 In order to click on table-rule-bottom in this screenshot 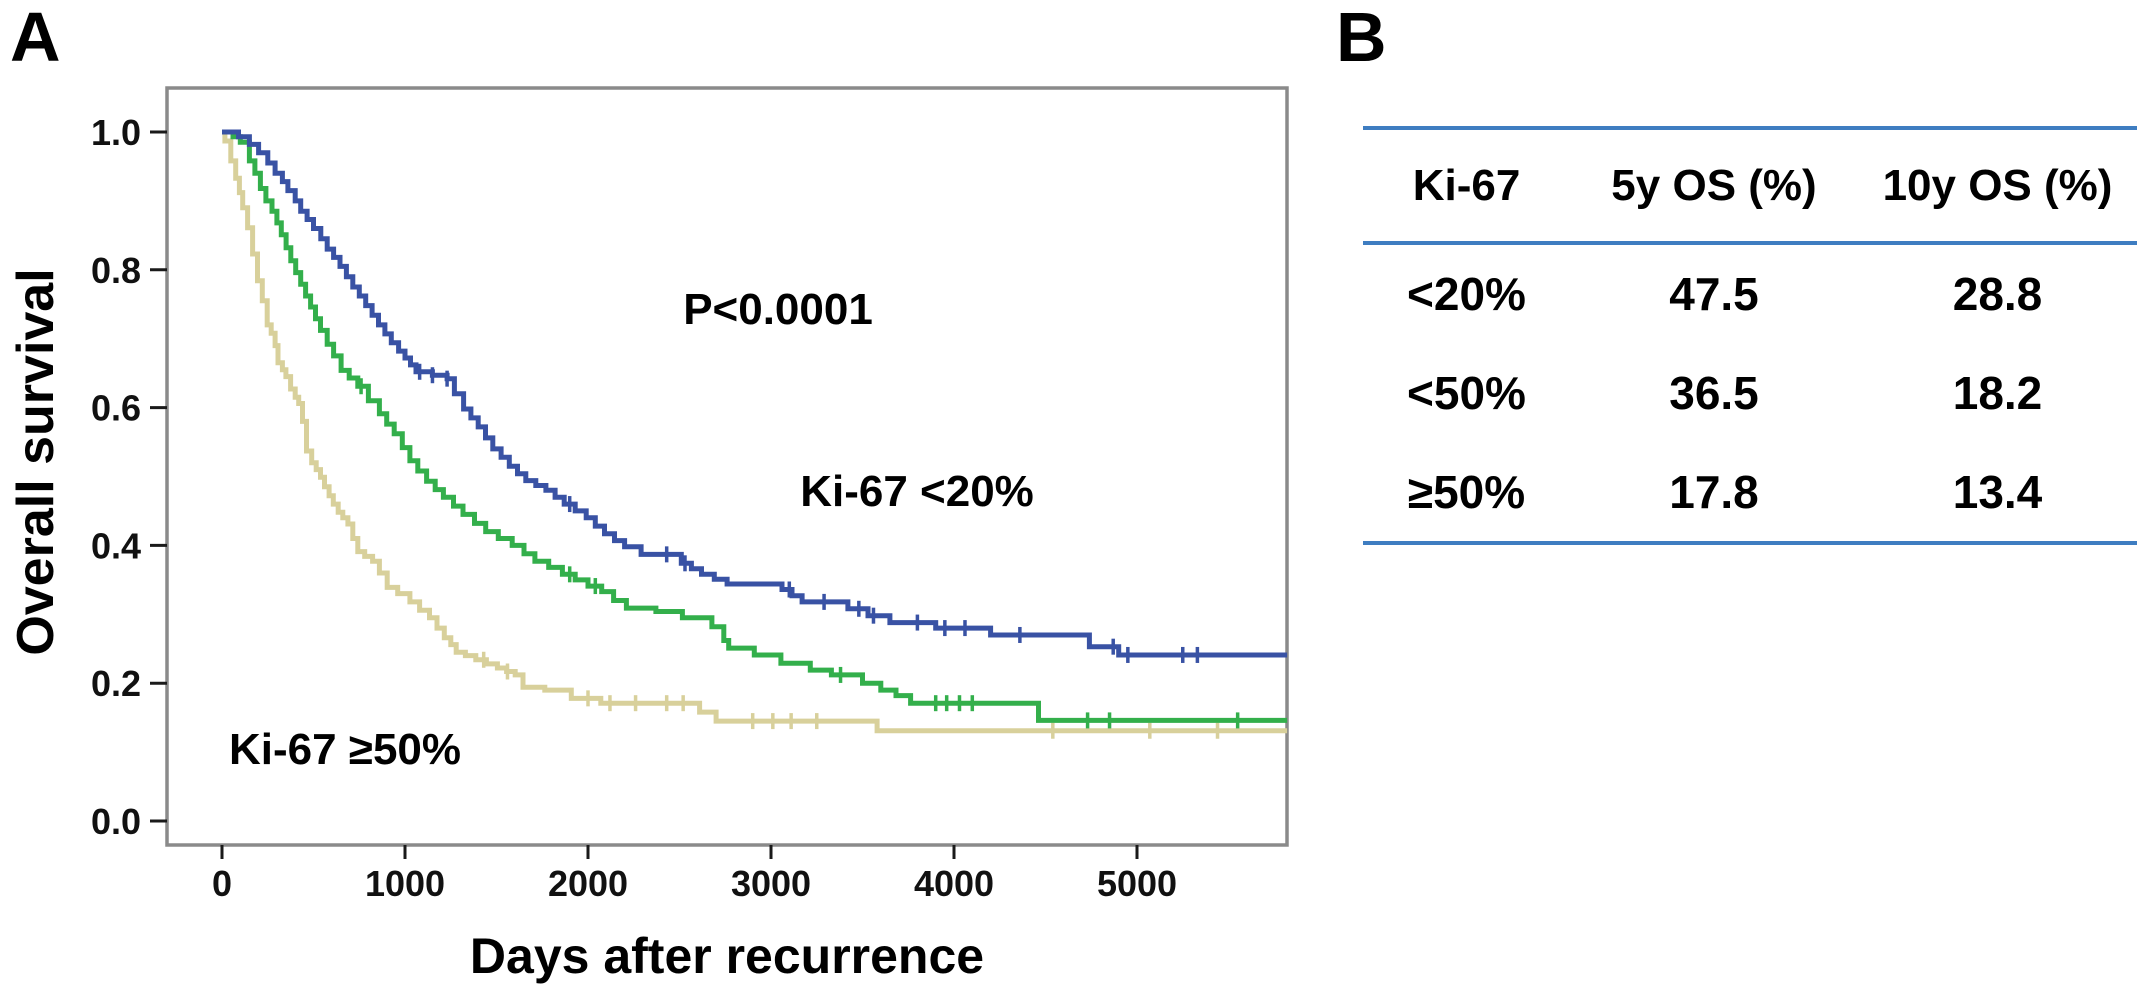, I will do `click(1750, 543)`.